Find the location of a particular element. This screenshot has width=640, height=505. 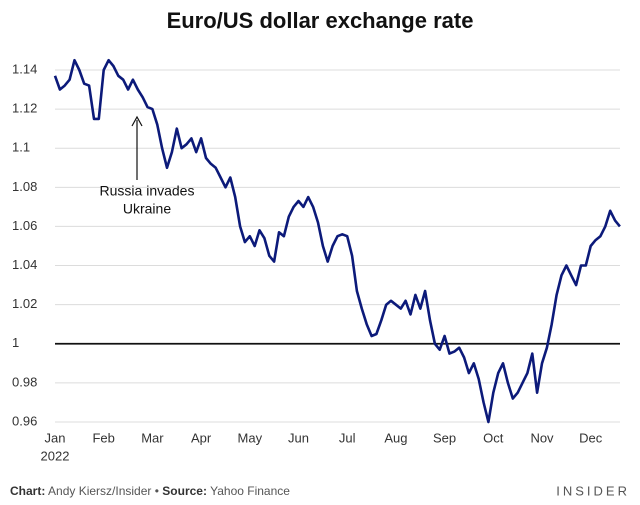

x-tick-label: Oct is located at coordinates (493, 437).